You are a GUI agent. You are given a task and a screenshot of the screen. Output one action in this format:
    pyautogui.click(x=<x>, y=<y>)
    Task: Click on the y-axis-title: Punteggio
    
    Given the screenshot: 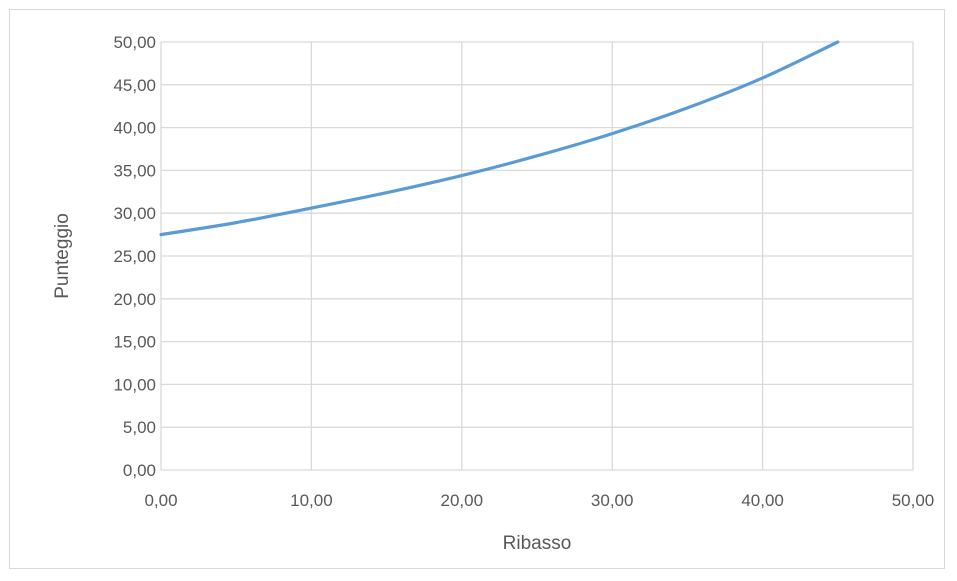 What is the action you would take?
    pyautogui.click(x=62, y=256)
    